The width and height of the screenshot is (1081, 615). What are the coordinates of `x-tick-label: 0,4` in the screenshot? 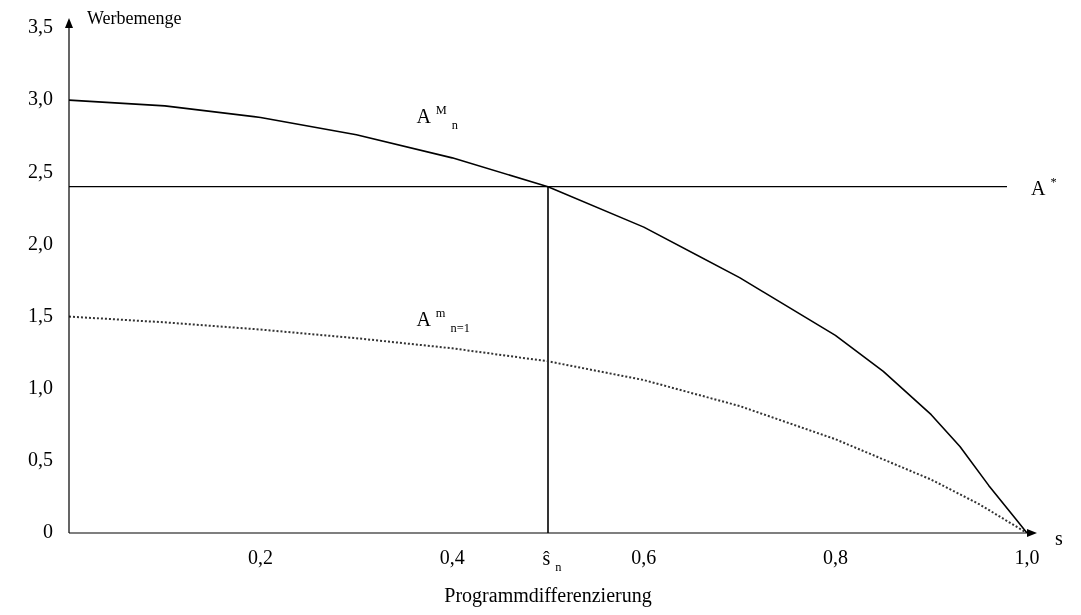 It's located at (452, 557).